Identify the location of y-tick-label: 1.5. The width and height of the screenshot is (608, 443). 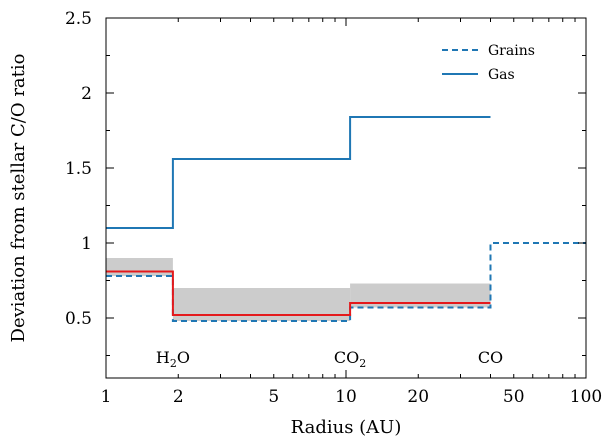
(78, 169).